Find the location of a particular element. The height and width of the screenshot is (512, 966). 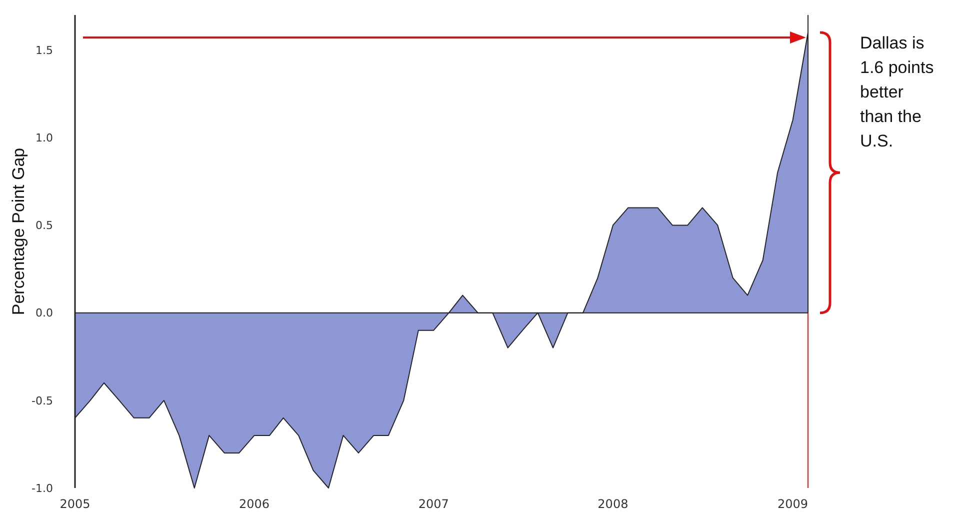

y-tick-label: 0.5 is located at coordinates (44, 225).